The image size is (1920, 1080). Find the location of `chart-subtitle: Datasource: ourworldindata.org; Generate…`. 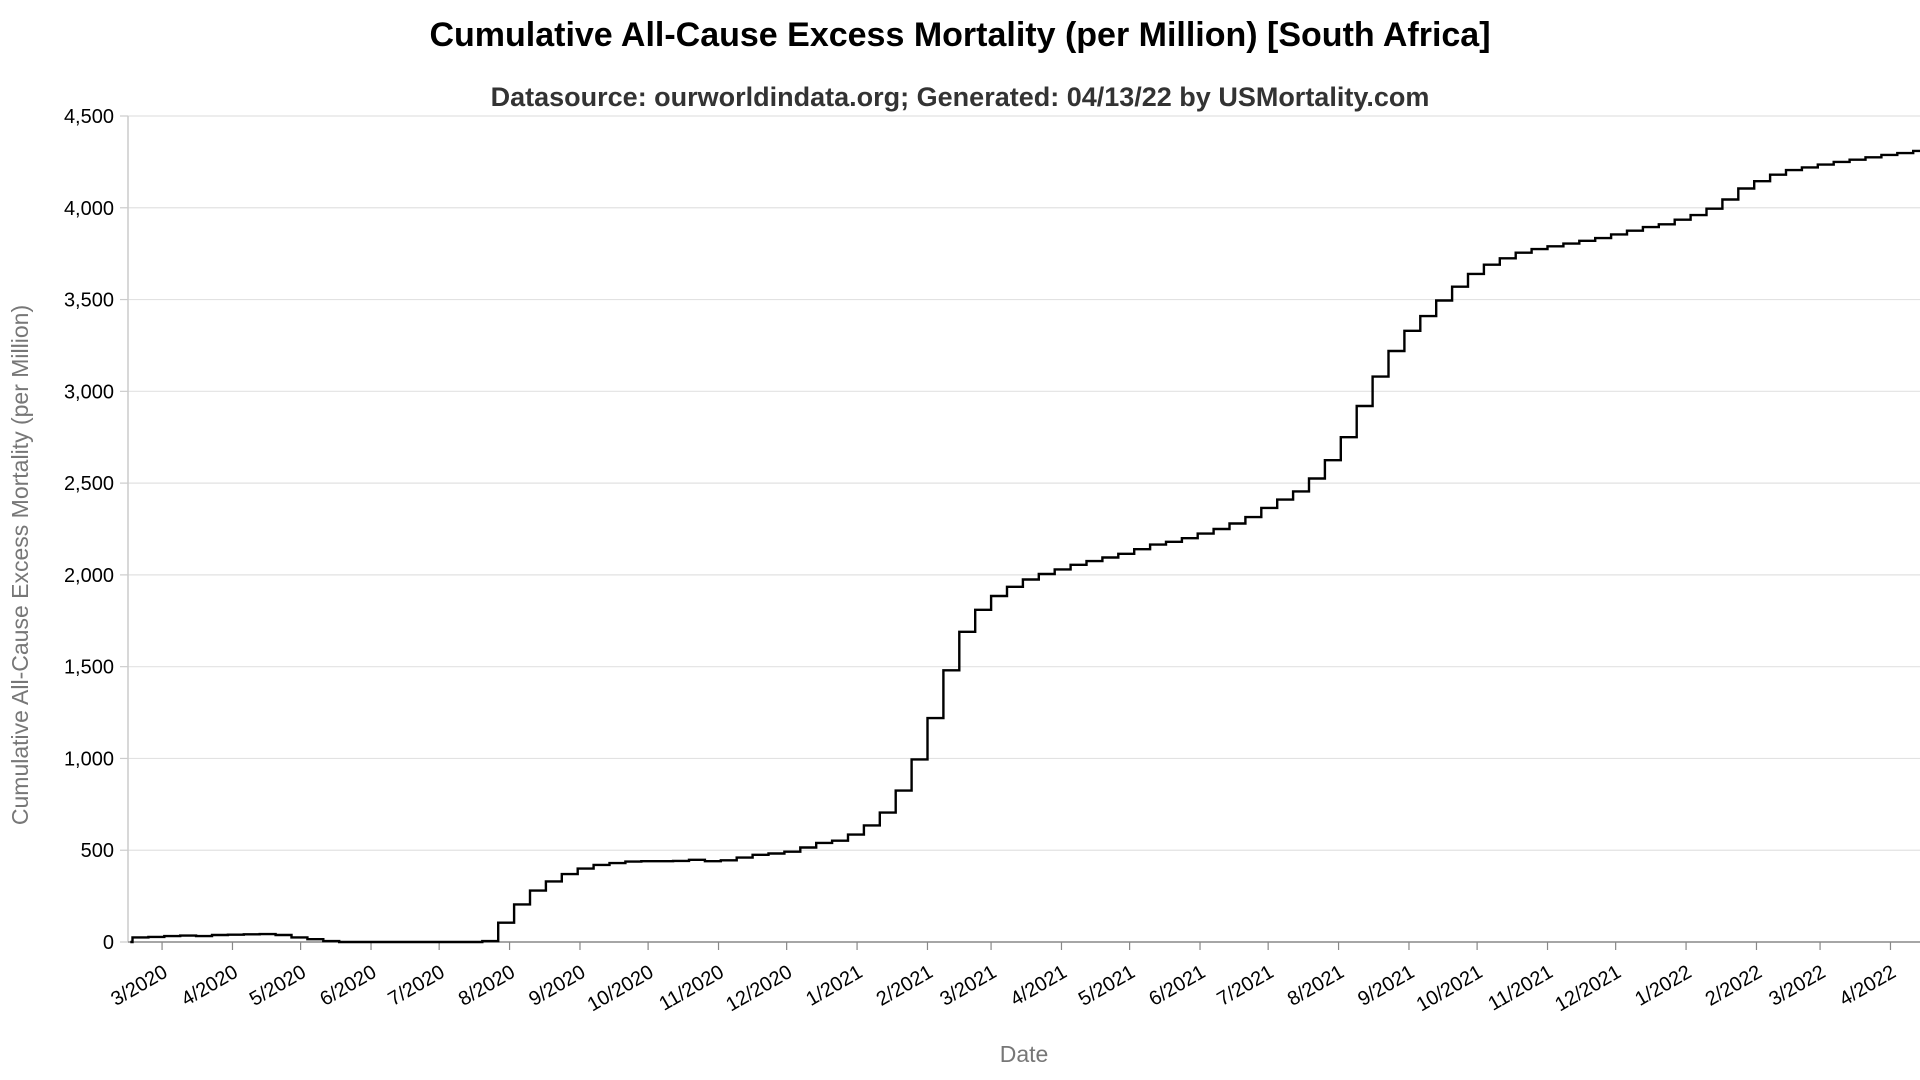

chart-subtitle: Datasource: ourworldindata.org; Generate… is located at coordinates (960, 97).